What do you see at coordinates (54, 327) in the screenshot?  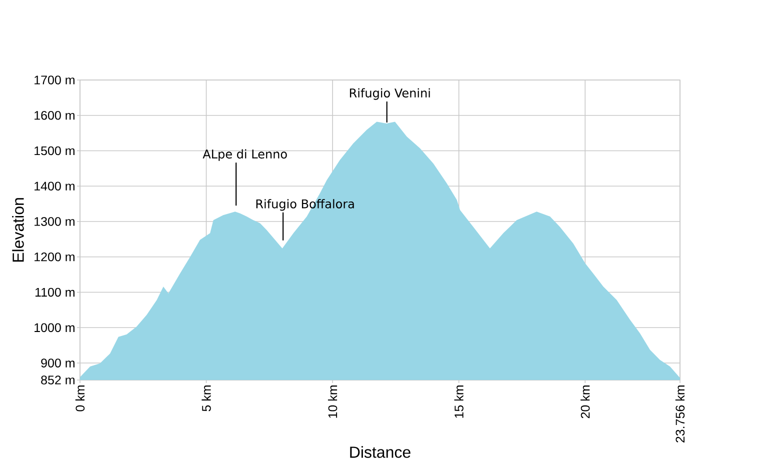 I see `y-tick-label: 1000 m` at bounding box center [54, 327].